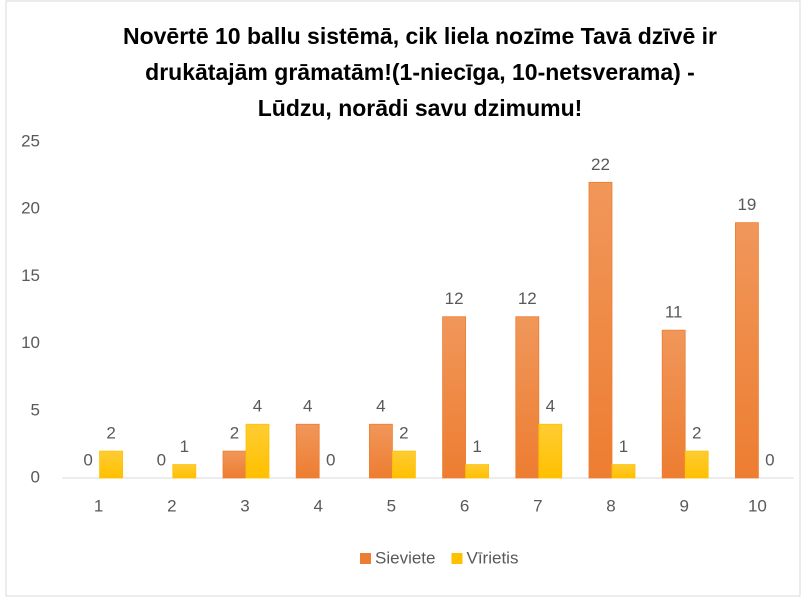  Describe the element at coordinates (35, 409) in the screenshot. I see `y-tick-label: 5` at that location.